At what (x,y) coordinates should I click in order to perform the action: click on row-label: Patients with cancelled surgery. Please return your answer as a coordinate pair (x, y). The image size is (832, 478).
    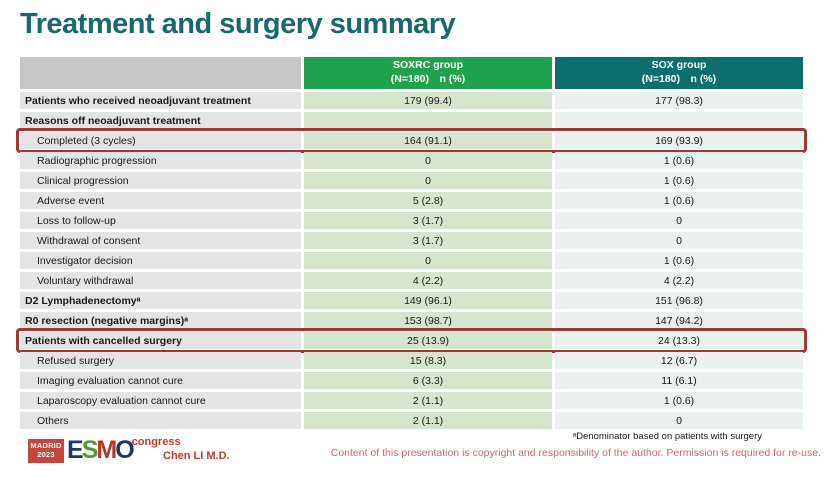
    Looking at the image, I should click on (160, 340).